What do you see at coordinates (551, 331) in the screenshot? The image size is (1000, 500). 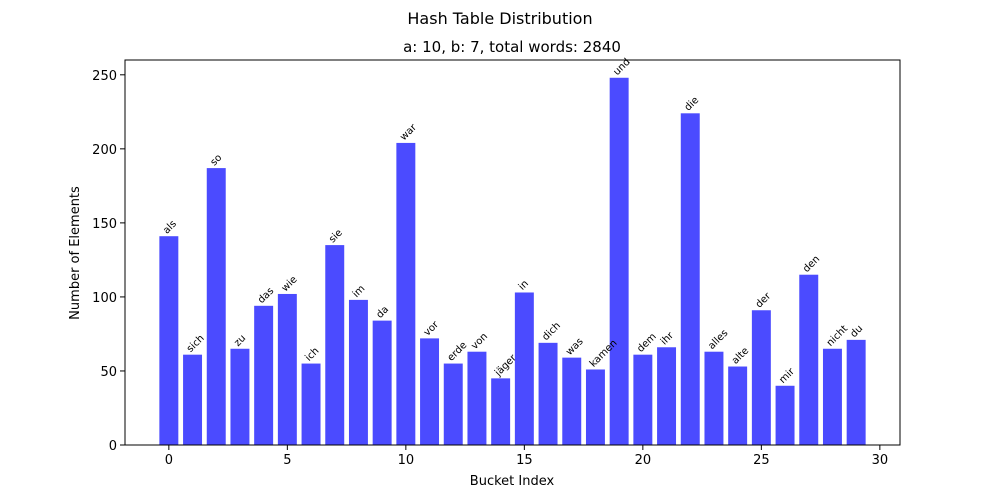 I see `bar-label: dich` at bounding box center [551, 331].